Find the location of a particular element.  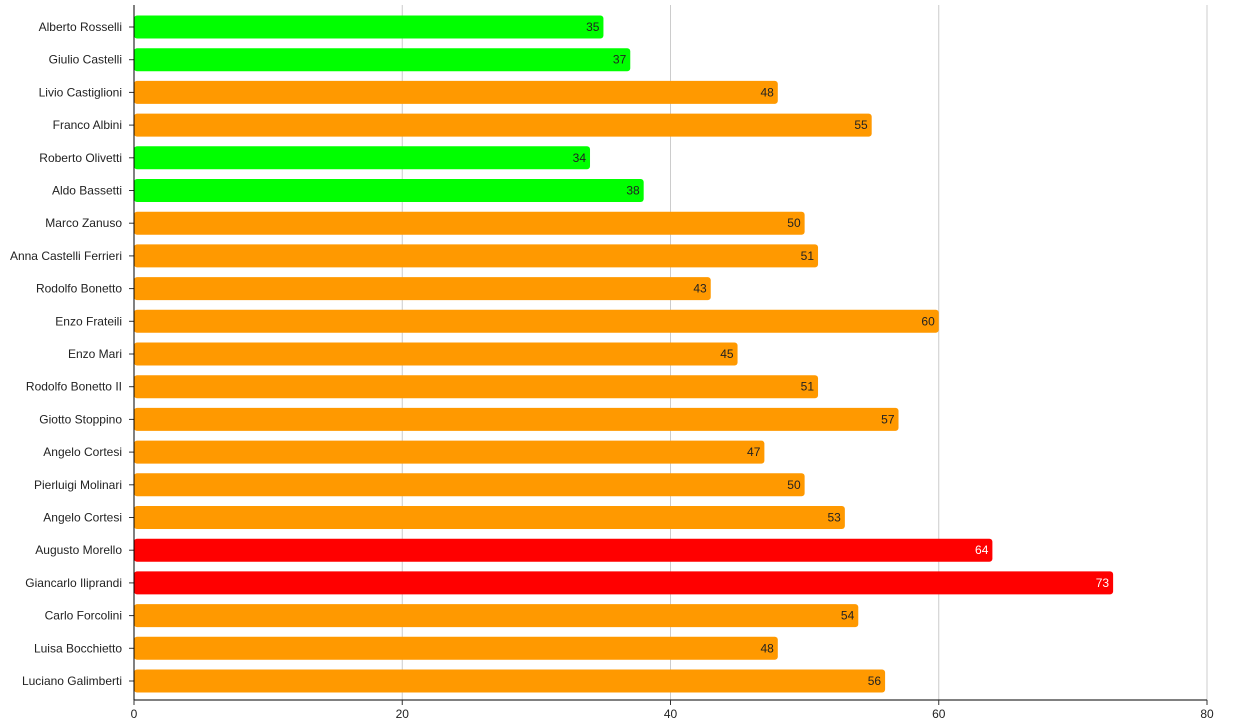

y-tick-label: Luisa Bocchietto is located at coordinates (78, 648).